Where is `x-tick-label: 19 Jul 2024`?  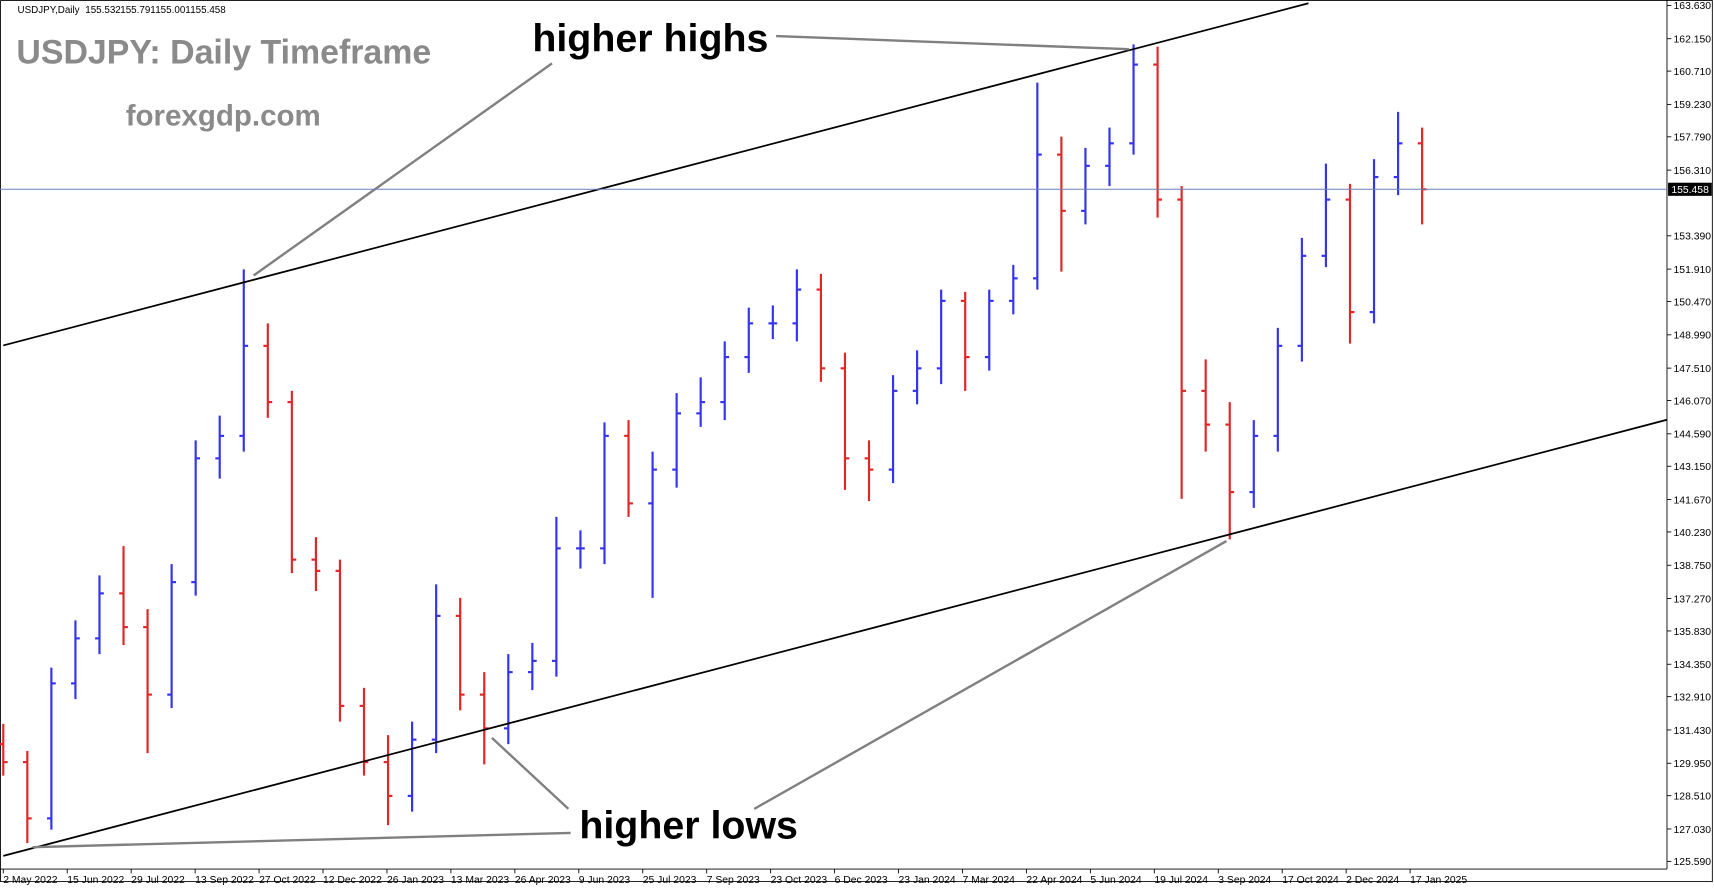
x-tick-label: 19 Jul 2024 is located at coordinates (1181, 880).